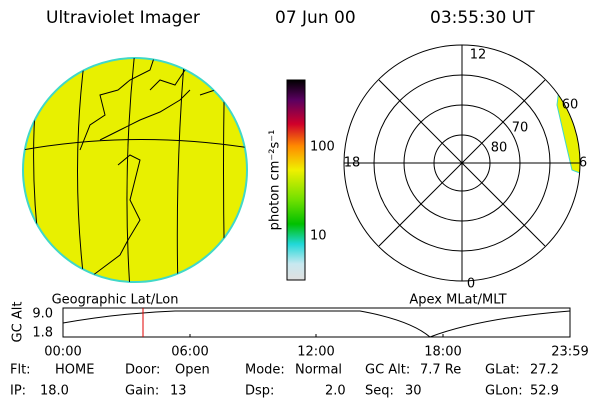 The height and width of the screenshot is (400, 600). What do you see at coordinates (18, 322) in the screenshot?
I see `alt-axis-label: GC Alt` at bounding box center [18, 322].